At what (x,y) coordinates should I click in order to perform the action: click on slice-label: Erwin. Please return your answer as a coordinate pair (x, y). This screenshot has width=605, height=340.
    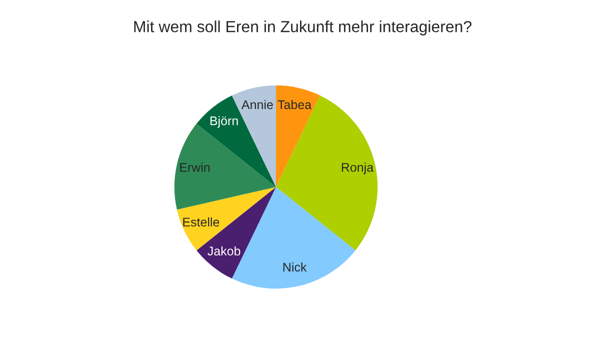
    Looking at the image, I should click on (195, 167).